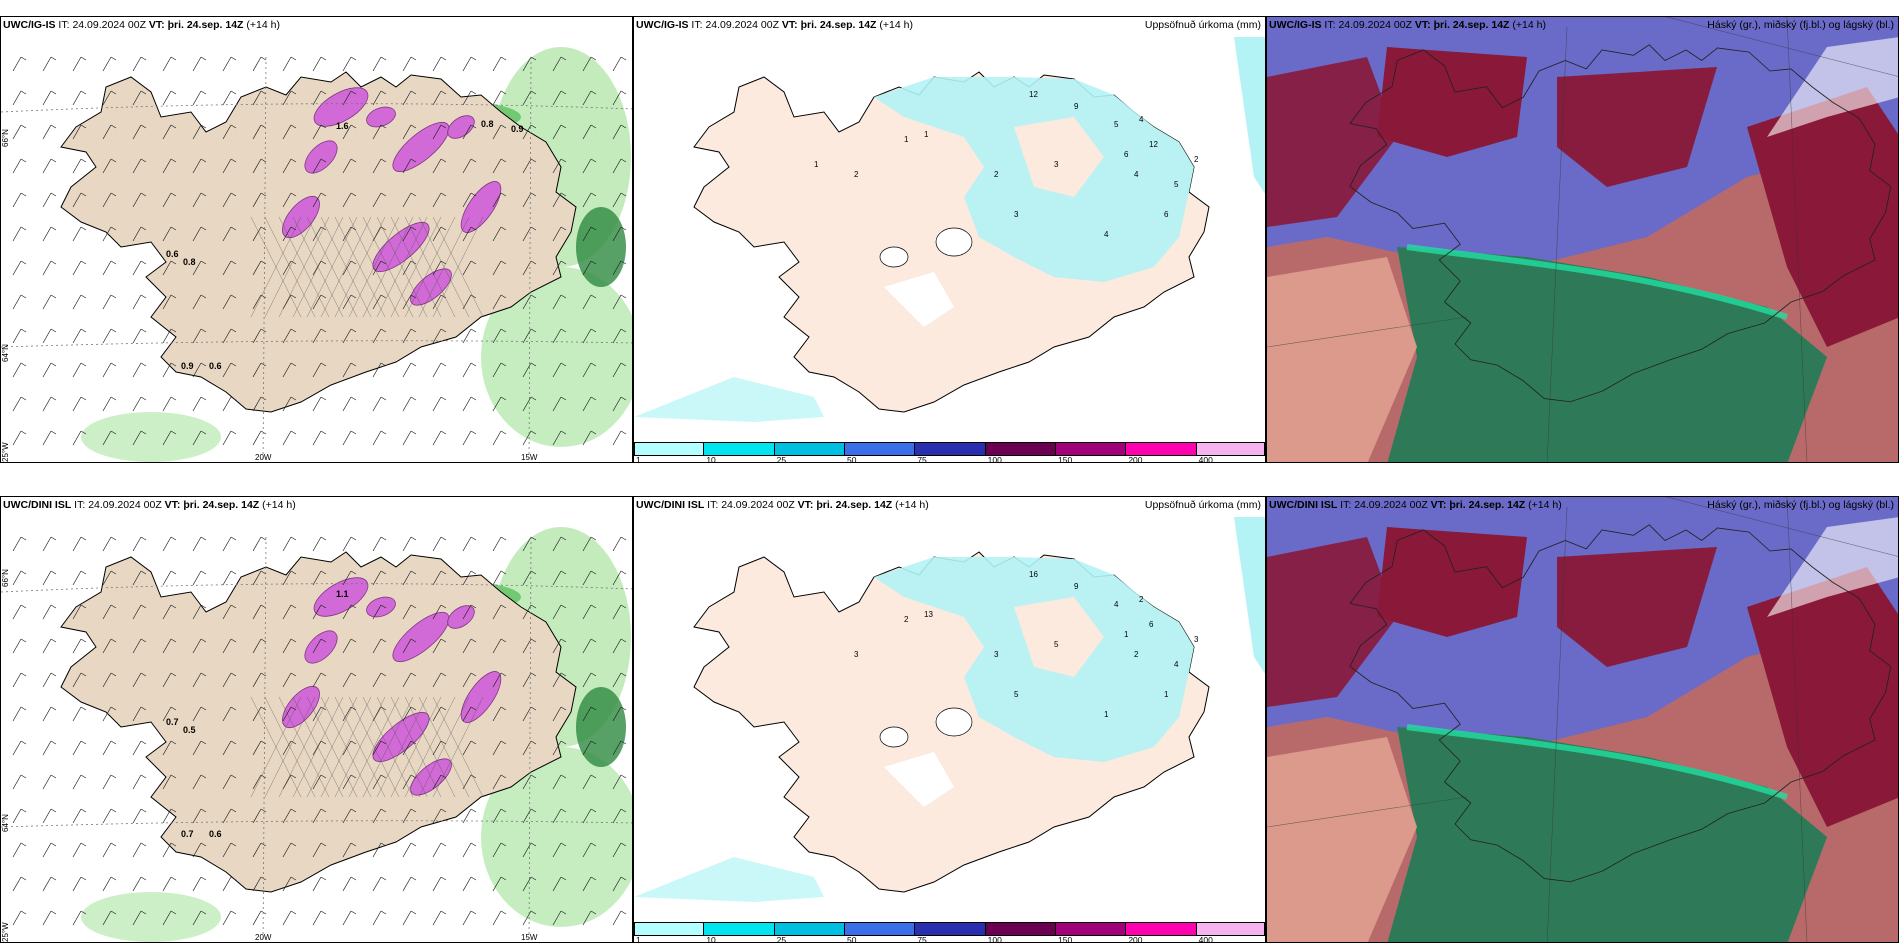 Image resolution: width=1900 pixels, height=950 pixels. I want to click on precip-map: 12 9 5 4 3 2 1 12 6 4 5 2 3 1 6 2 4 1, so click(949, 229).